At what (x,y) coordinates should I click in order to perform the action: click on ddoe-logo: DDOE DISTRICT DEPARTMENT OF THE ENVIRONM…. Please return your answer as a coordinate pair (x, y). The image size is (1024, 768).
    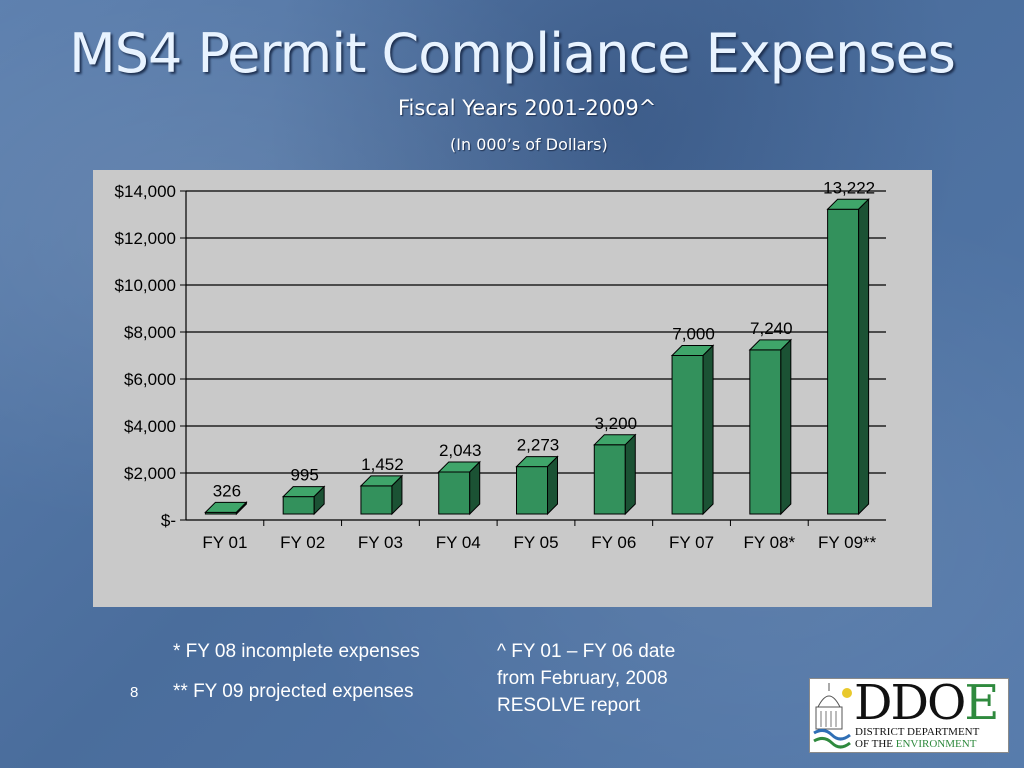
    Looking at the image, I should click on (909, 714).